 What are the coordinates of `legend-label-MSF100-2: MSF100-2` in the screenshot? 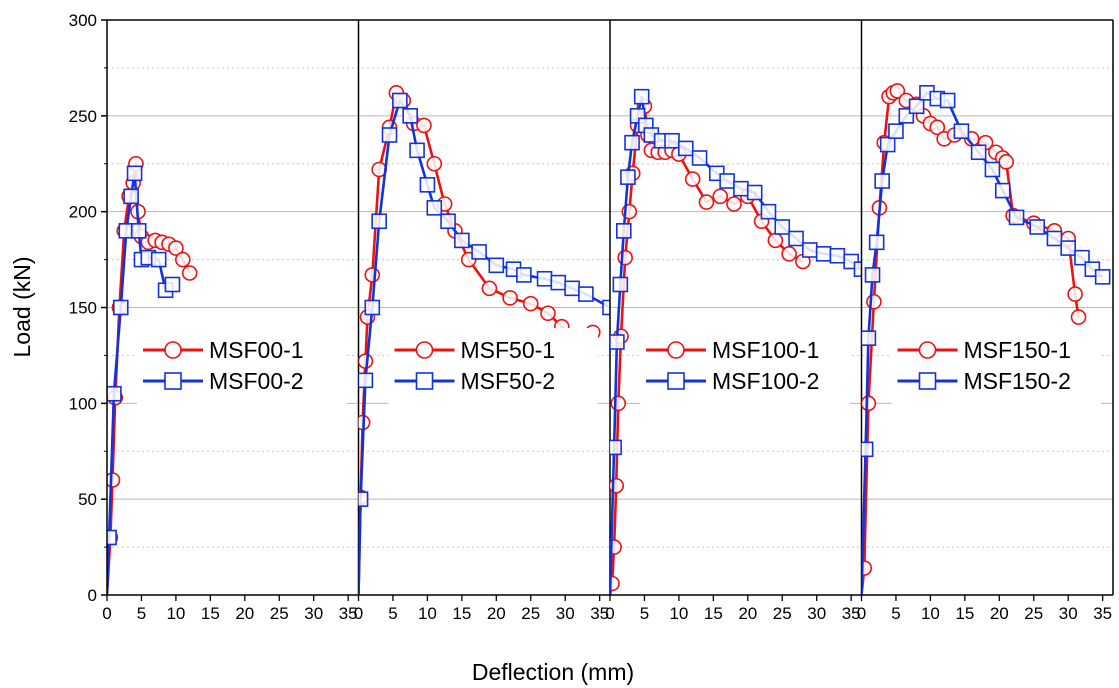 It's located at (765, 381).